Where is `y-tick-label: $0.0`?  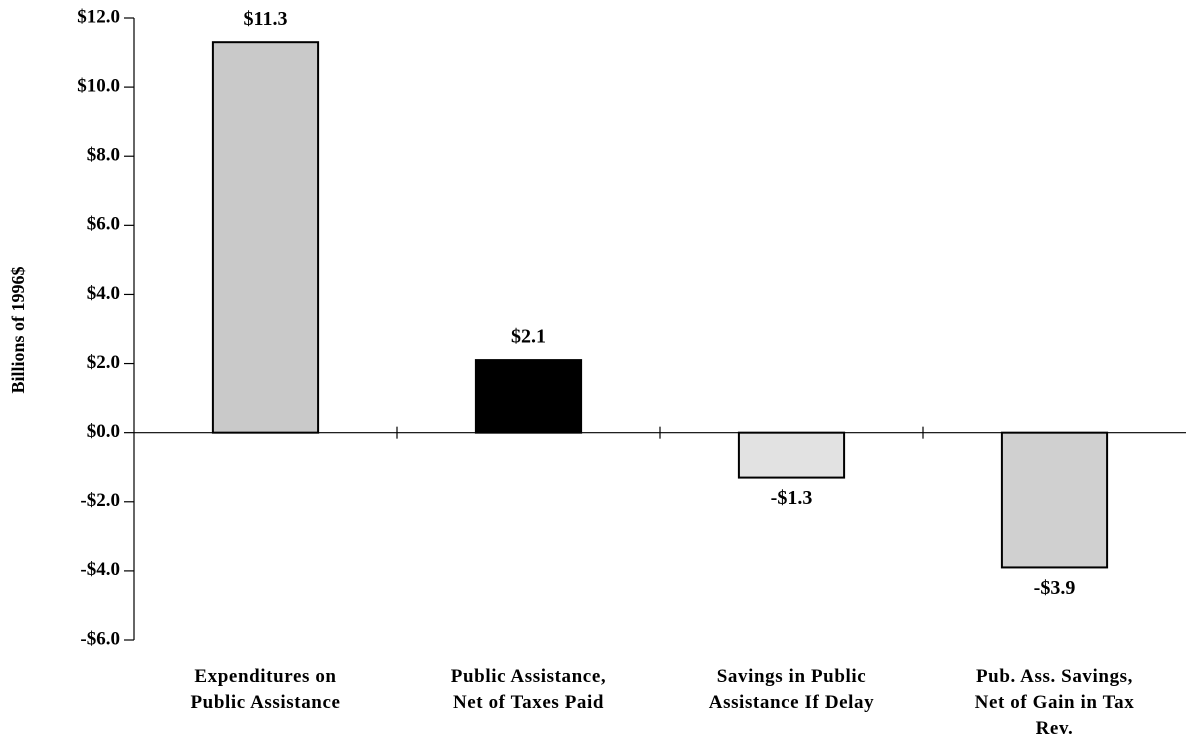
y-tick-label: $0.0 is located at coordinates (103, 431).